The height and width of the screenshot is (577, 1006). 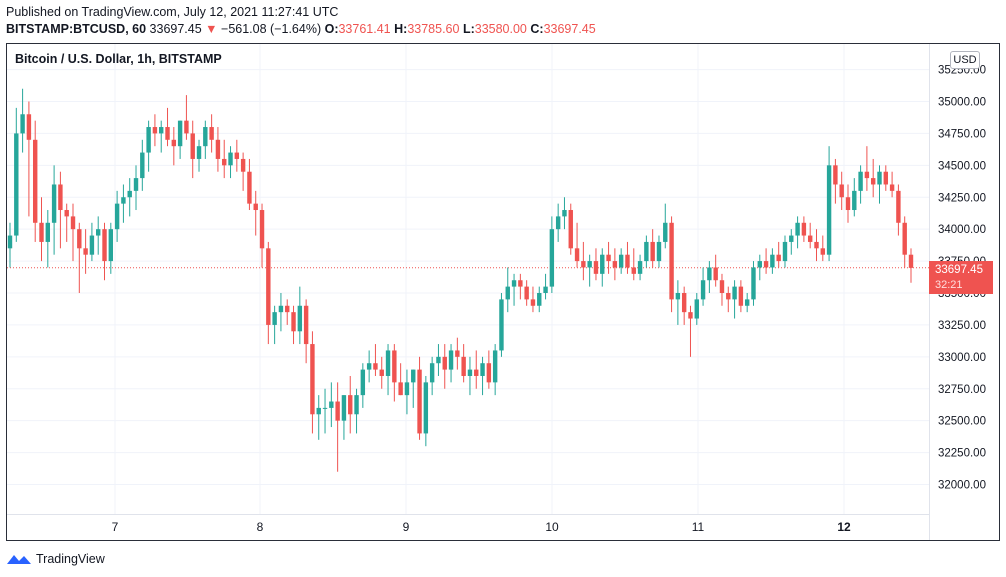 I want to click on high-label: H:, so click(x=401, y=29).